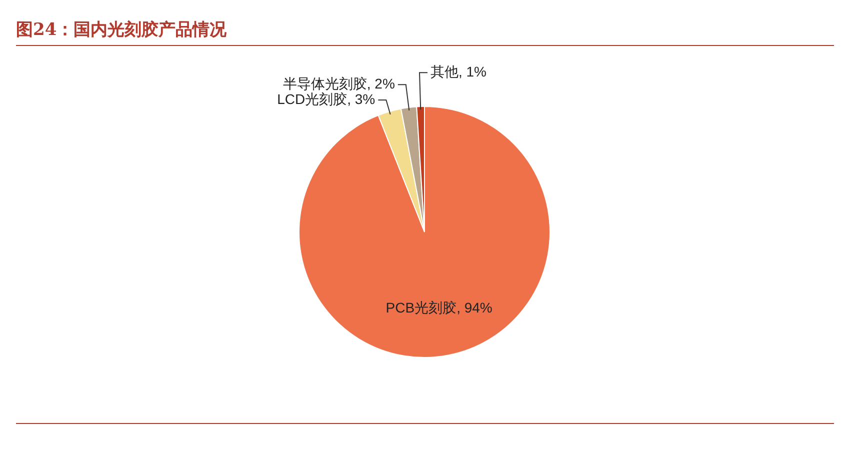 The image size is (849, 465). I want to click on slice-label: PCB光刻胶, 94%, so click(439, 307).